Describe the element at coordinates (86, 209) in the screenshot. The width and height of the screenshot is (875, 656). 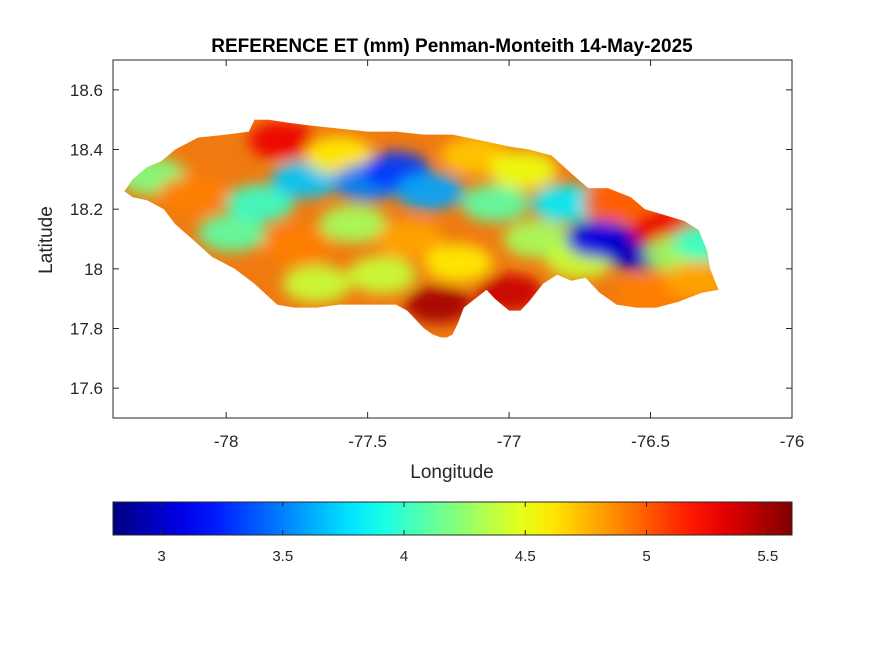
I see `y-tick-label: 18.2` at that location.